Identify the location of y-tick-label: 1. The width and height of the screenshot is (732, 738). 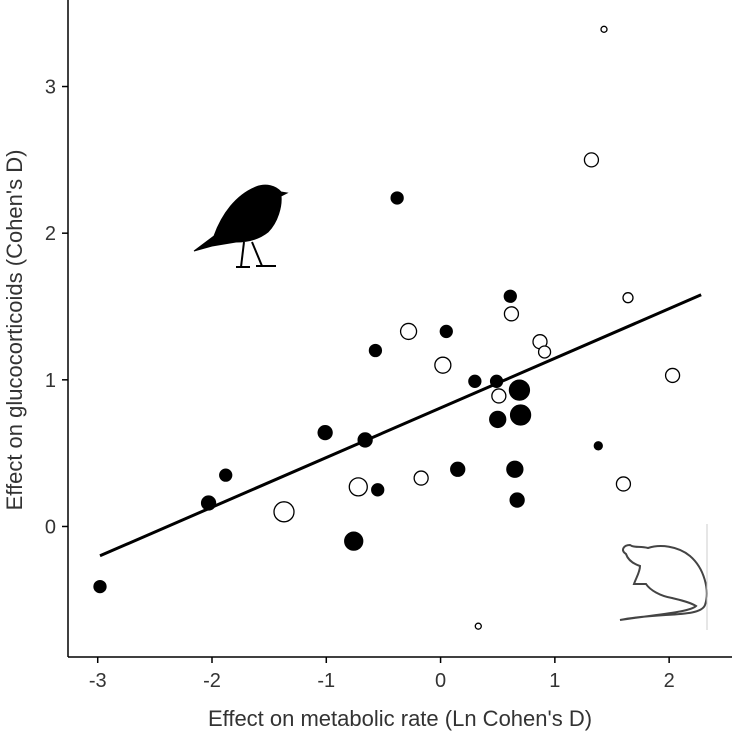
(50, 381).